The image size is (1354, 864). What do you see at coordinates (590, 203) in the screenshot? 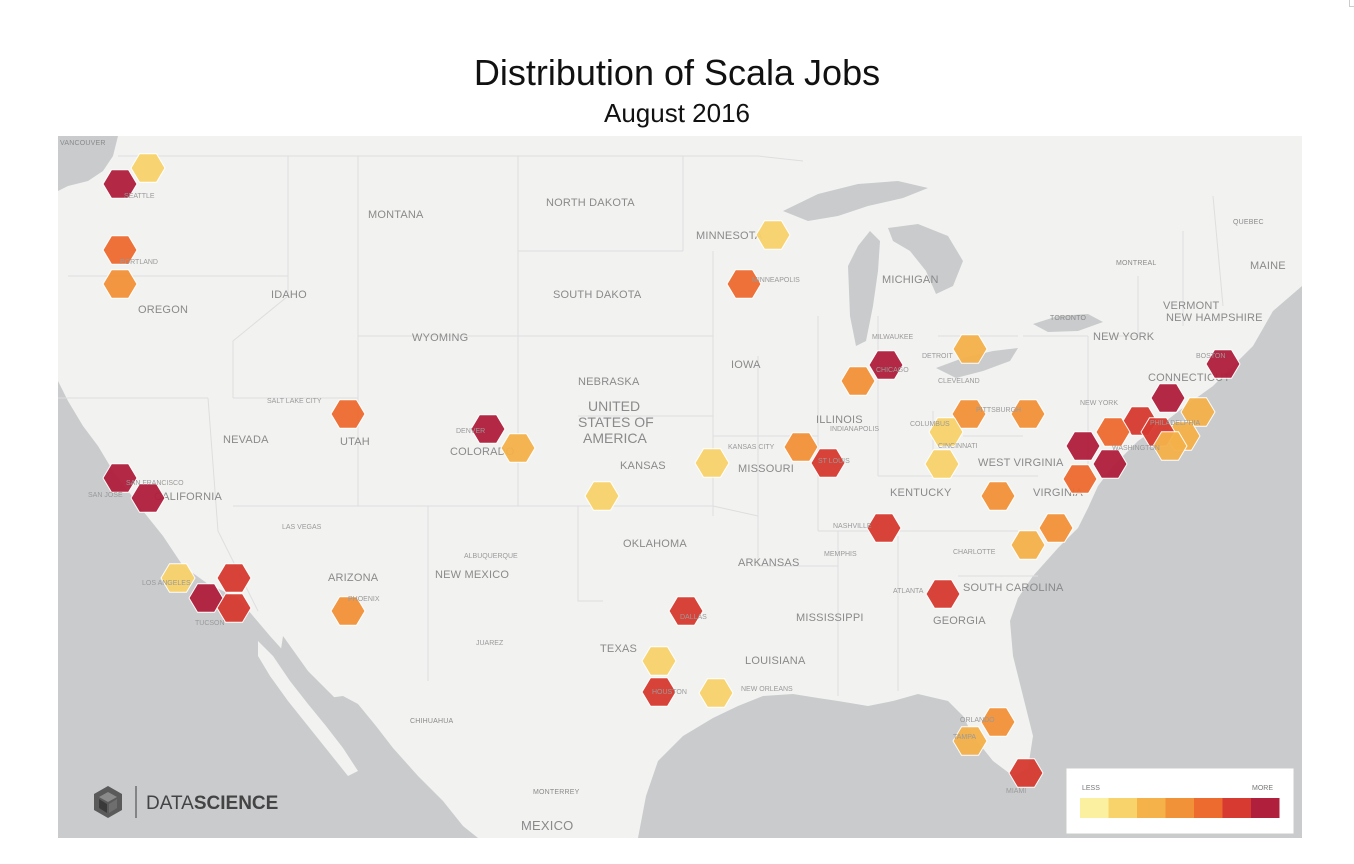
I see `region-label: NORTH DAKOTA` at bounding box center [590, 203].